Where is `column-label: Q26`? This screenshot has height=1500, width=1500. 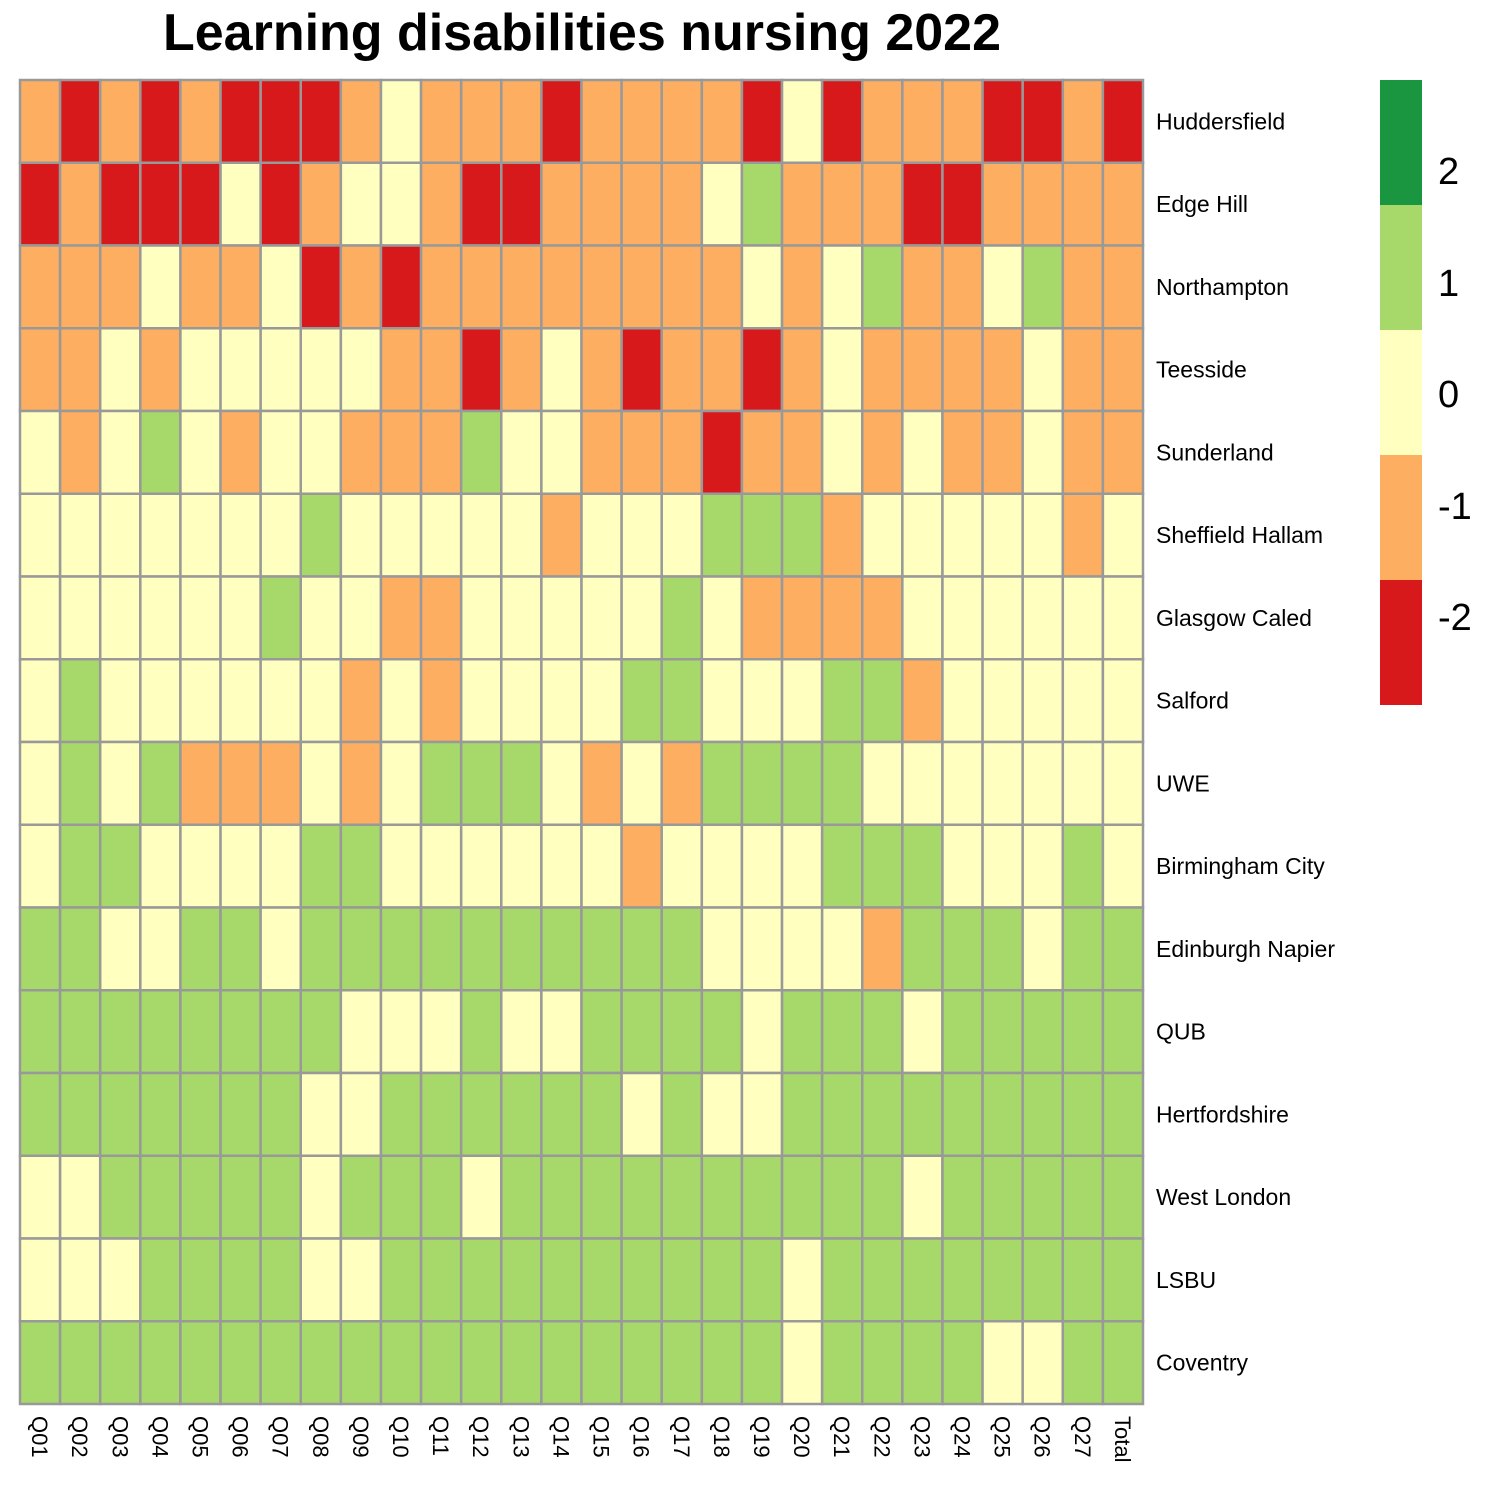 column-label: Q26 is located at coordinates (1042, 1437).